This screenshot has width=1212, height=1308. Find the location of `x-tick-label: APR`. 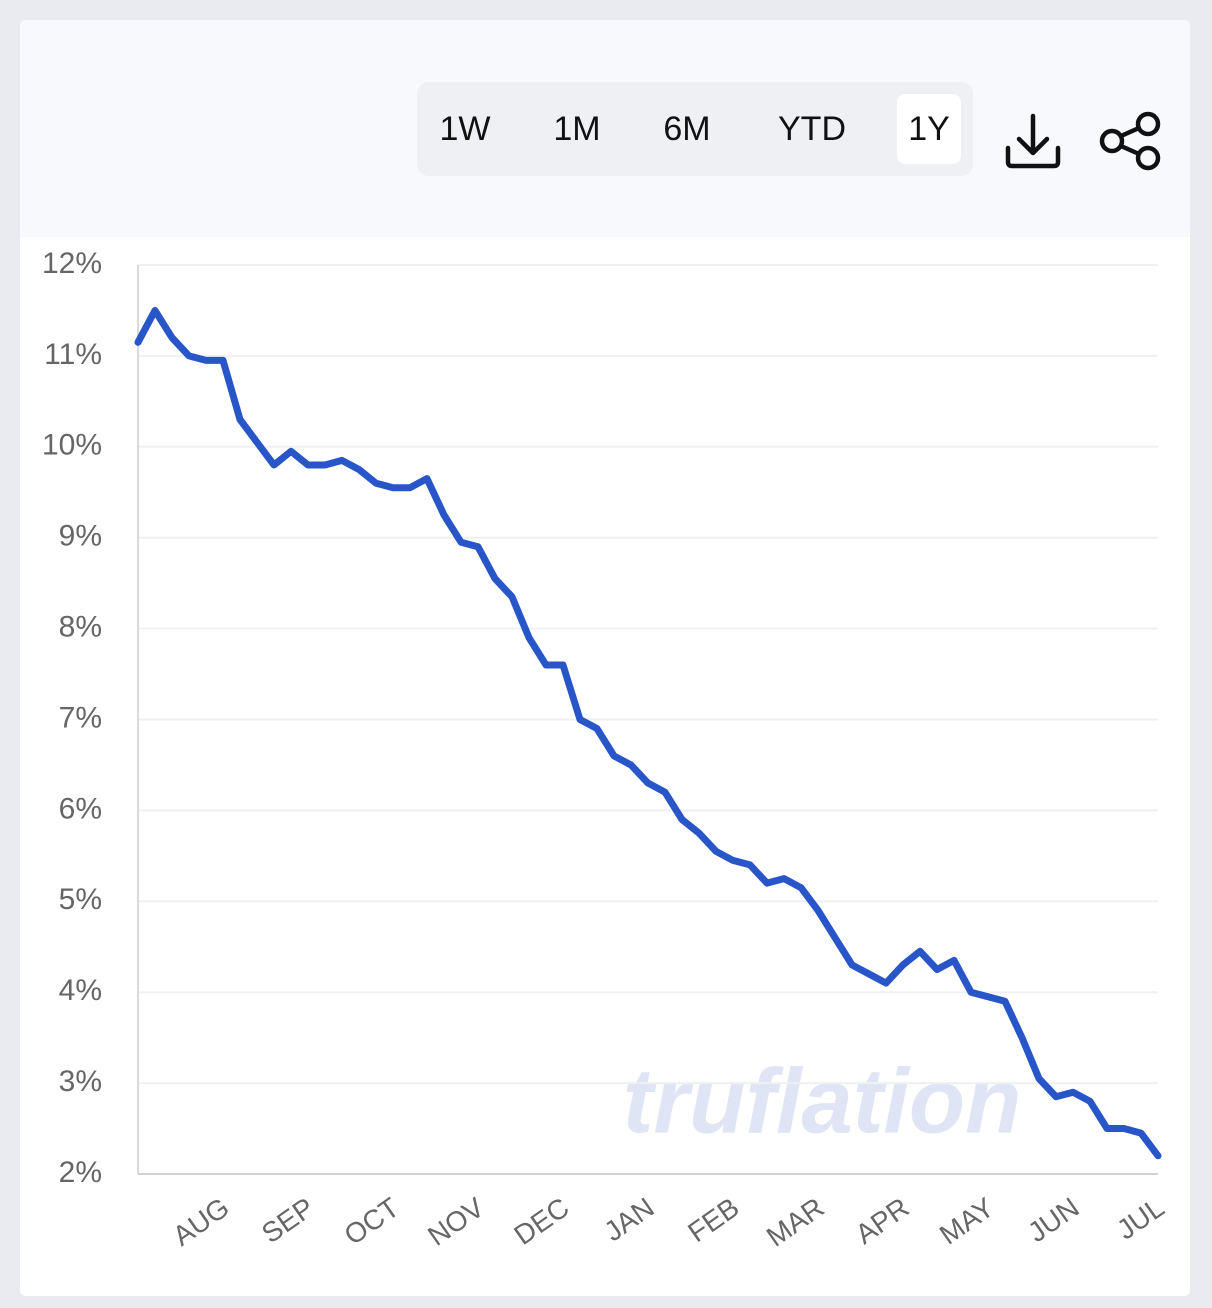

x-tick-label: APR is located at coordinates (882, 1221).